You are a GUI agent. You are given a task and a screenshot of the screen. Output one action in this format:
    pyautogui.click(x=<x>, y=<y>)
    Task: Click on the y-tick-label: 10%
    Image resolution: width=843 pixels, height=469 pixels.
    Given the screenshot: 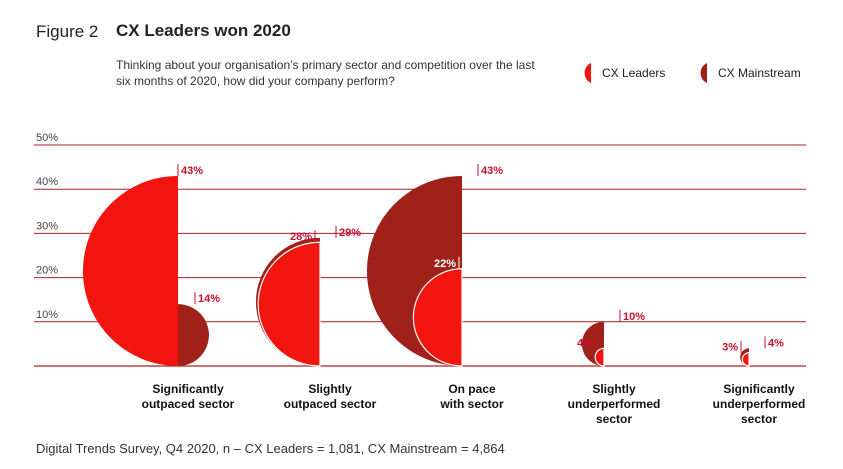 What is the action you would take?
    pyautogui.click(x=47, y=315)
    